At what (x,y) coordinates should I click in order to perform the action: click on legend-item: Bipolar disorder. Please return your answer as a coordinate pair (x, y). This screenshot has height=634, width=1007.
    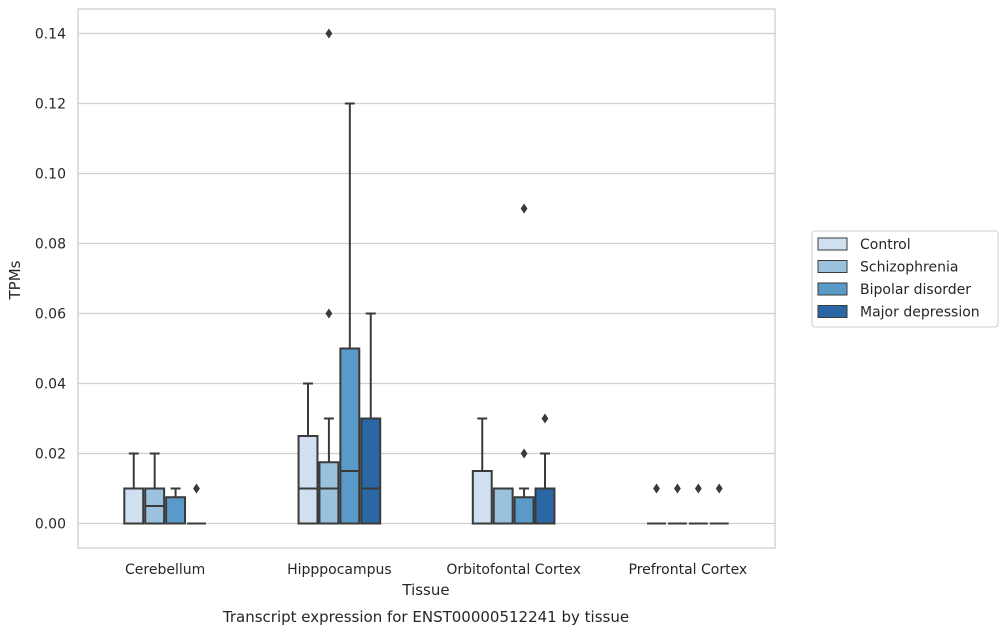
    Looking at the image, I should click on (894, 290).